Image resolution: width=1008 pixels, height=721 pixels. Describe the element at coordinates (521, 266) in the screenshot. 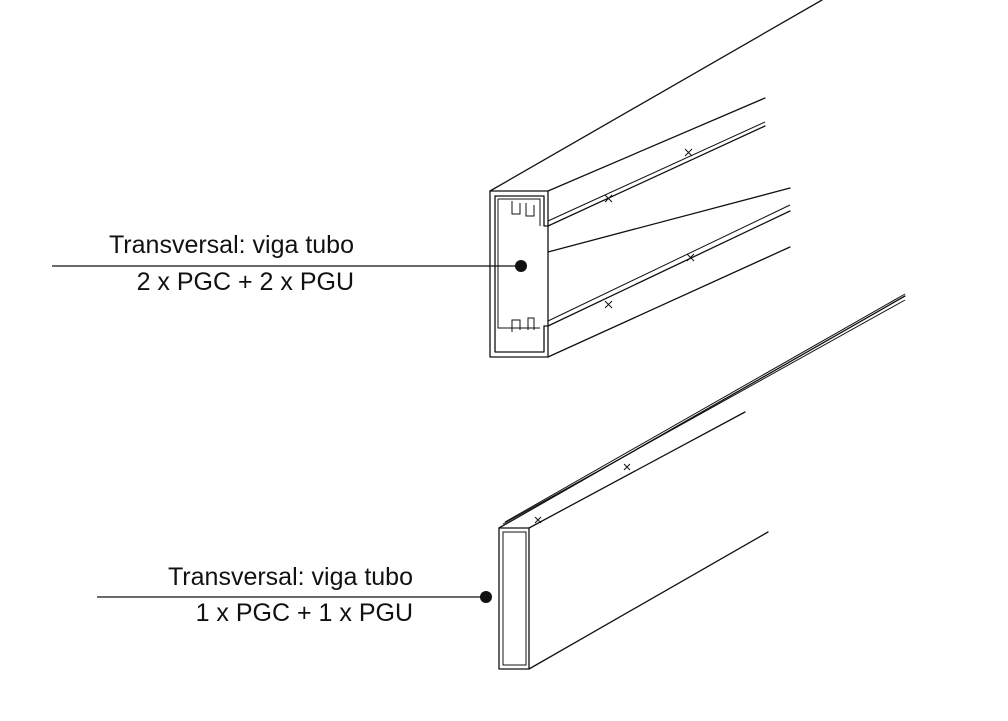

I see `leader-dot-upper` at that location.